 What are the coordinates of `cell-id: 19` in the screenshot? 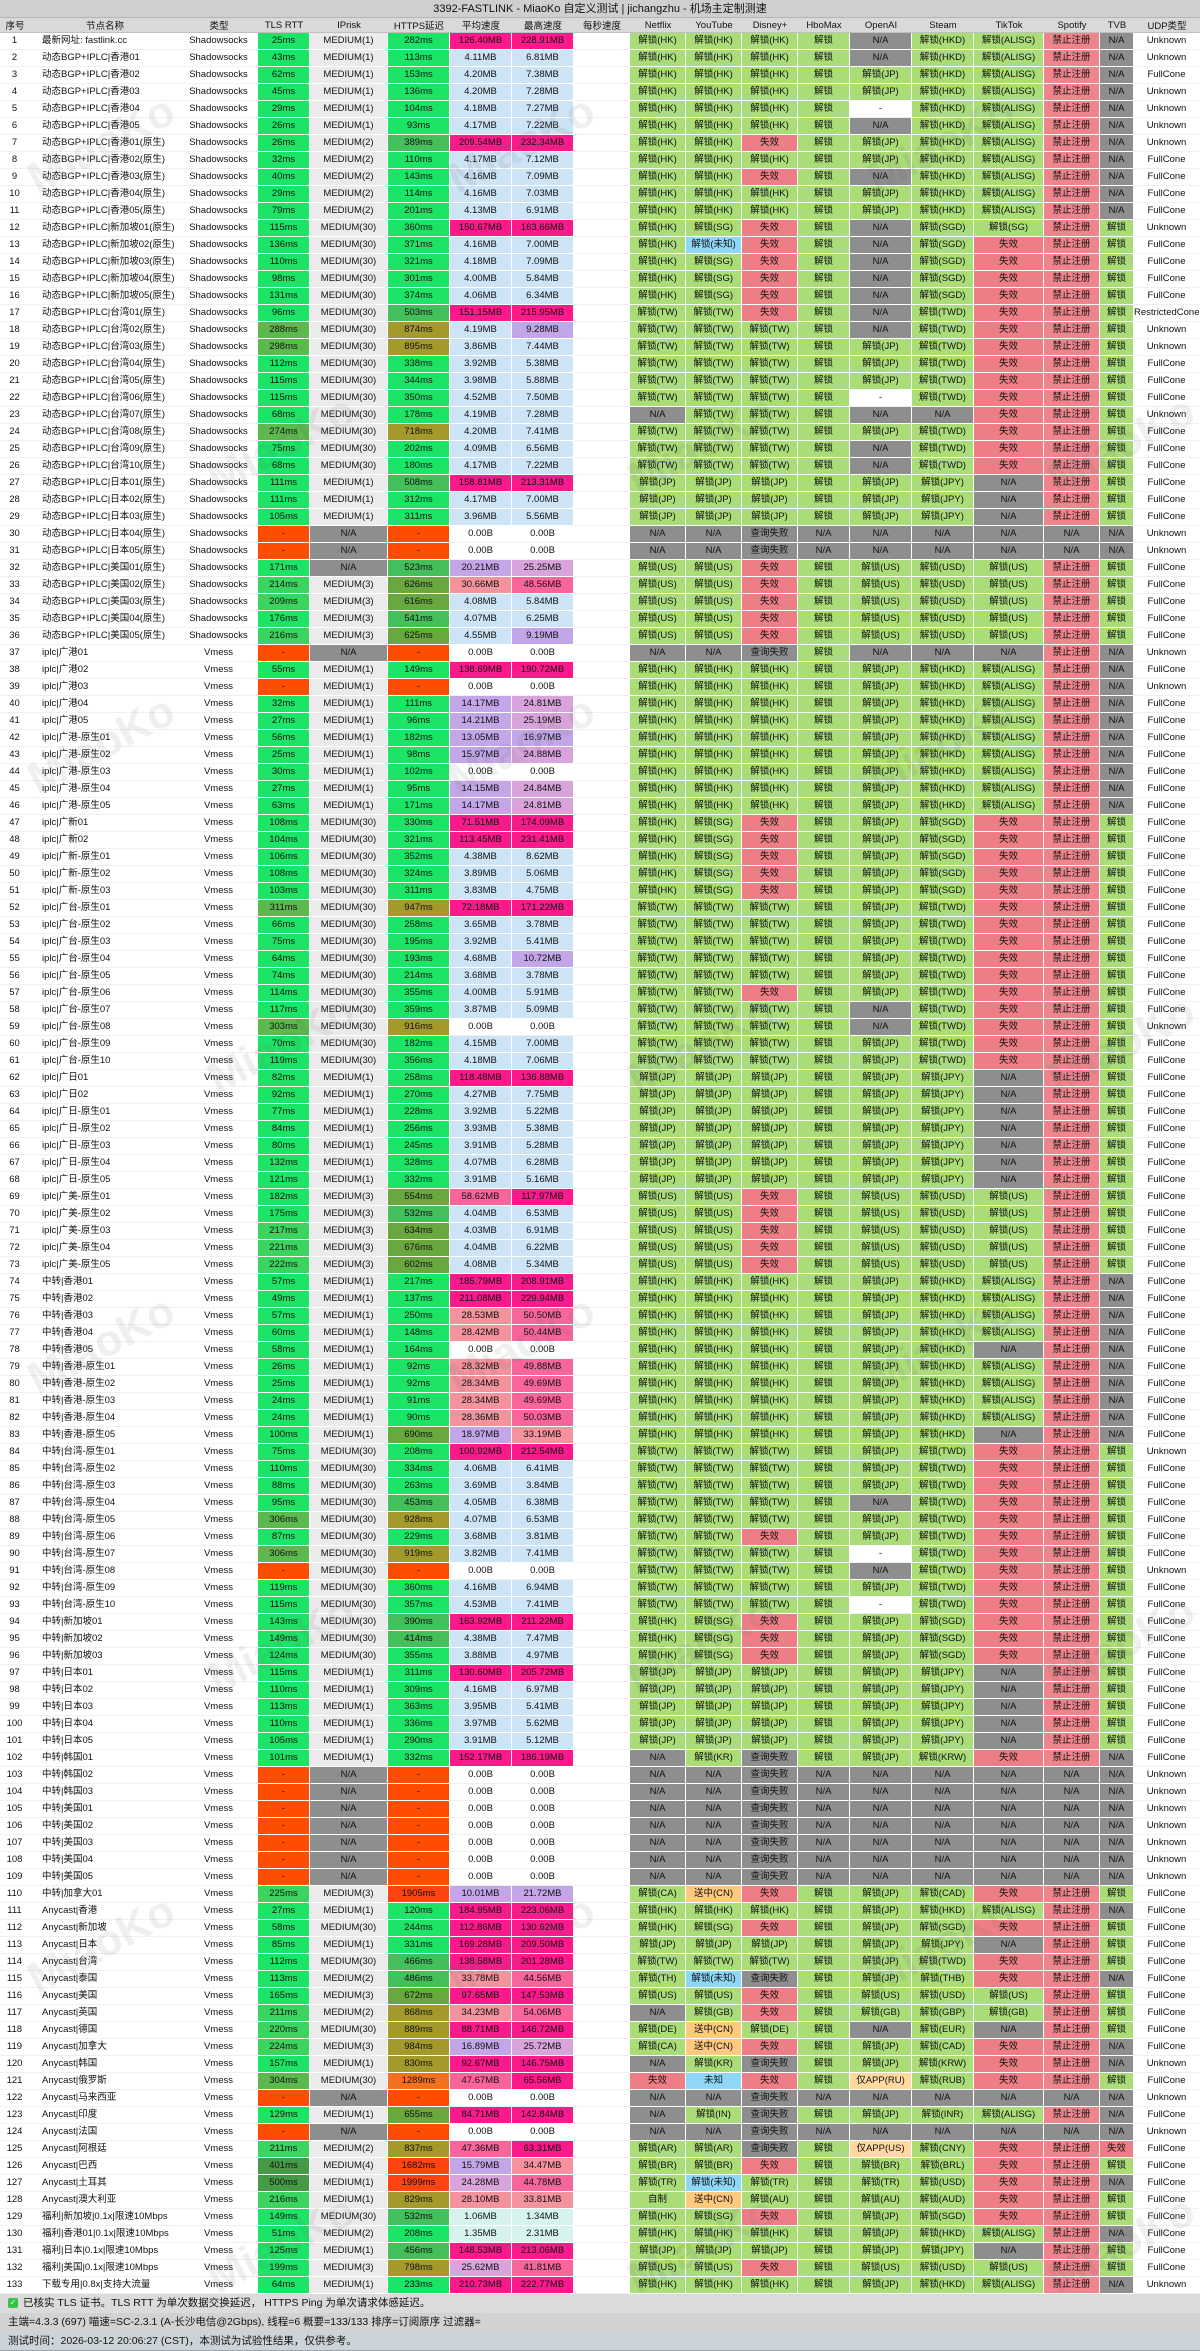 It's located at (15, 347).